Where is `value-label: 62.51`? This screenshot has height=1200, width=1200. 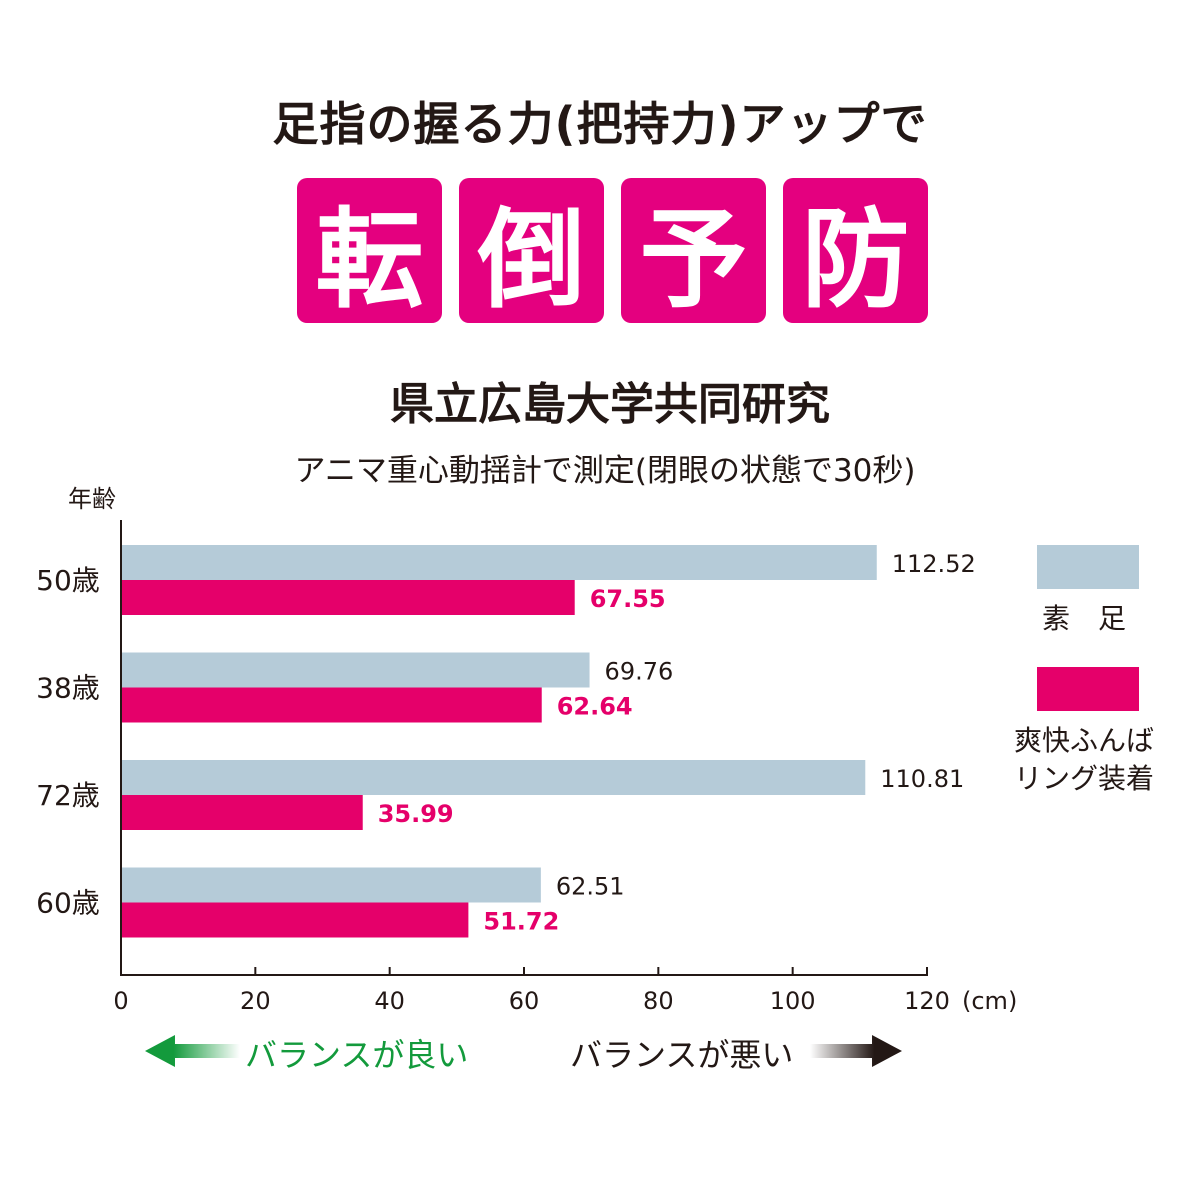 value-label: 62.51 is located at coordinates (590, 887).